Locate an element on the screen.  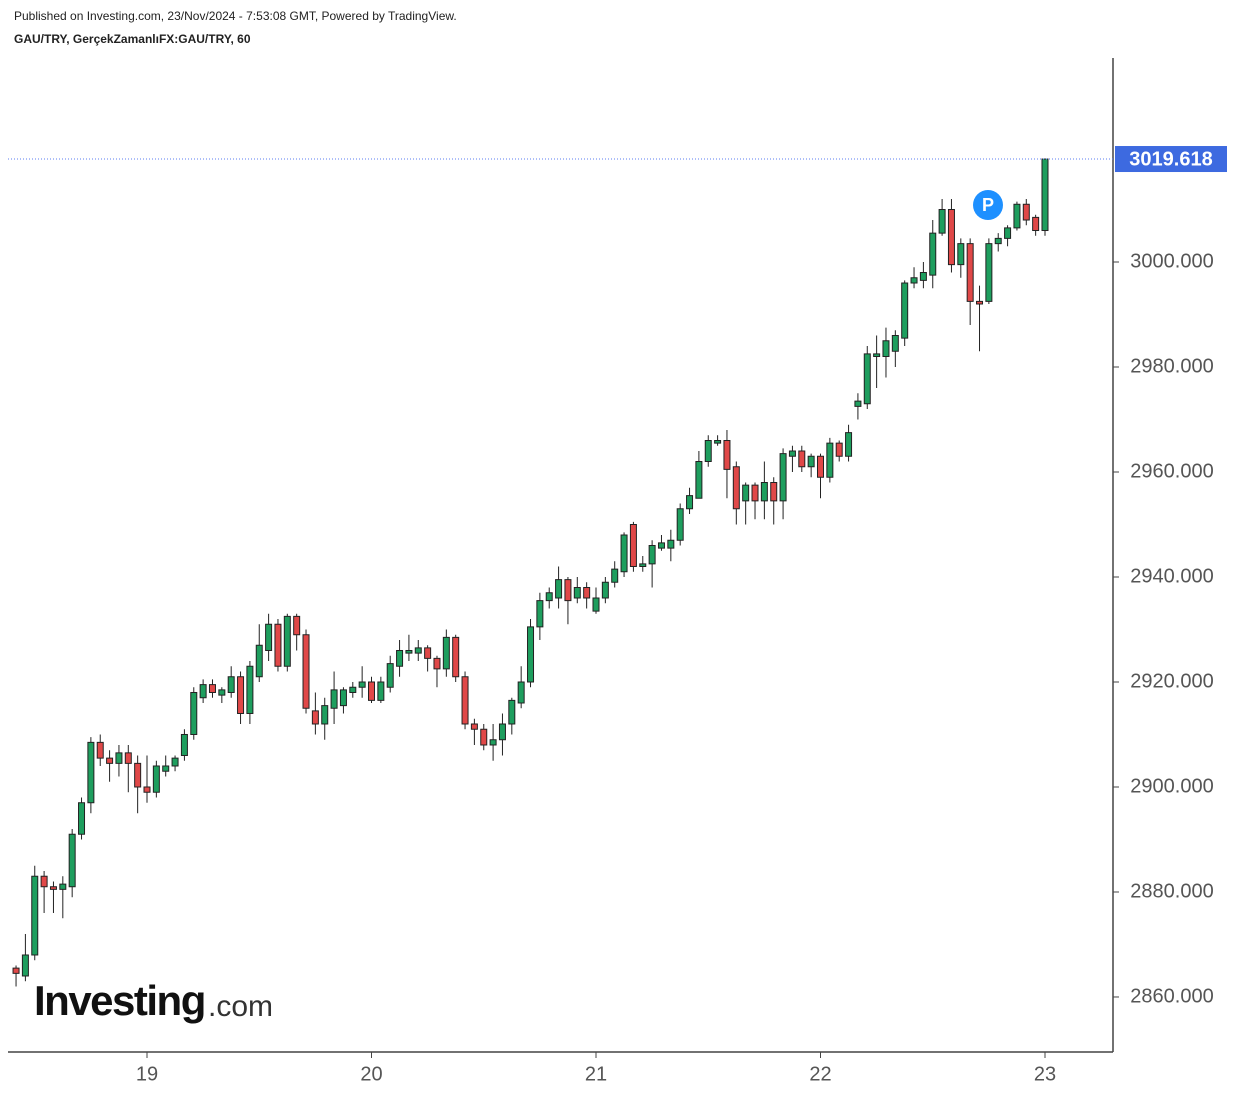
y-tick-label: 2960.000 is located at coordinates (1171, 471).